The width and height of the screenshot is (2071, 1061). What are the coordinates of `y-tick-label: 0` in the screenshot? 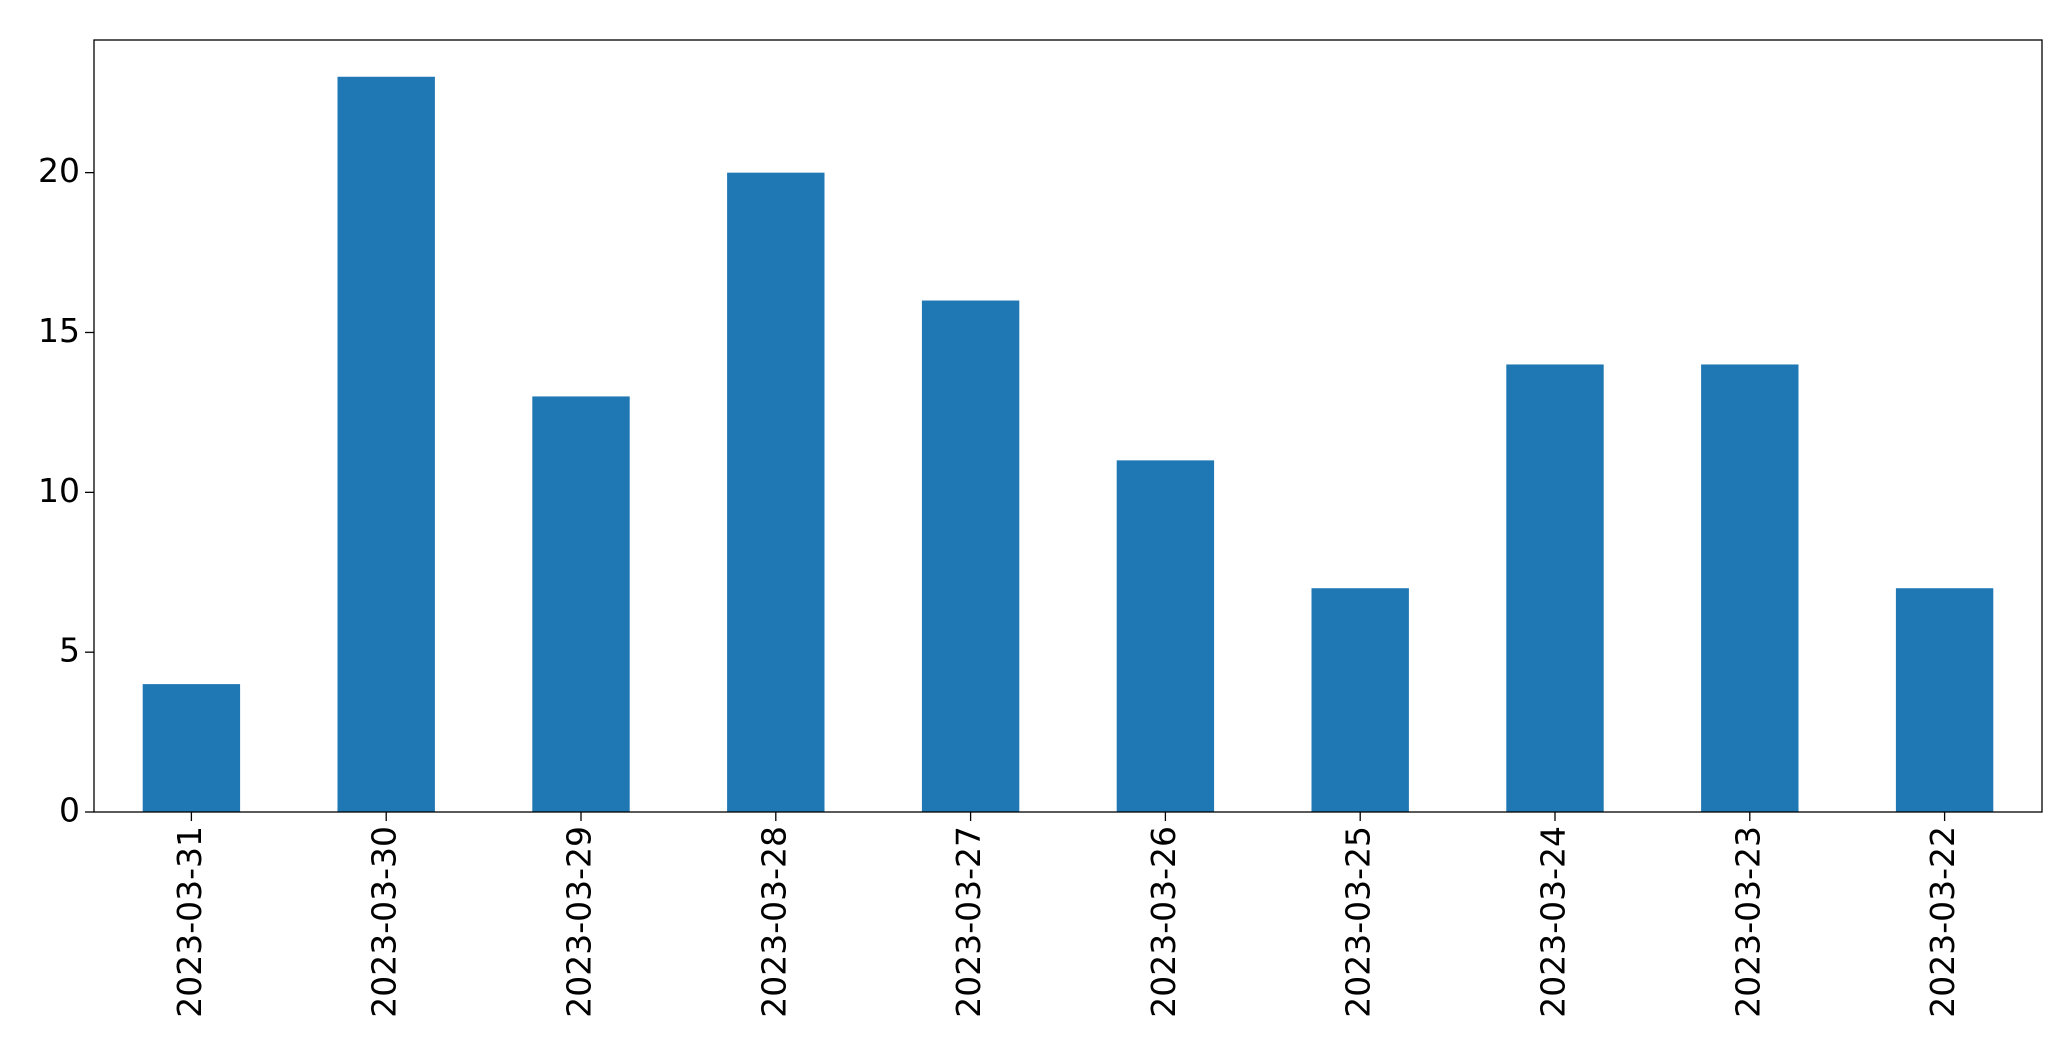 It's located at (69, 810).